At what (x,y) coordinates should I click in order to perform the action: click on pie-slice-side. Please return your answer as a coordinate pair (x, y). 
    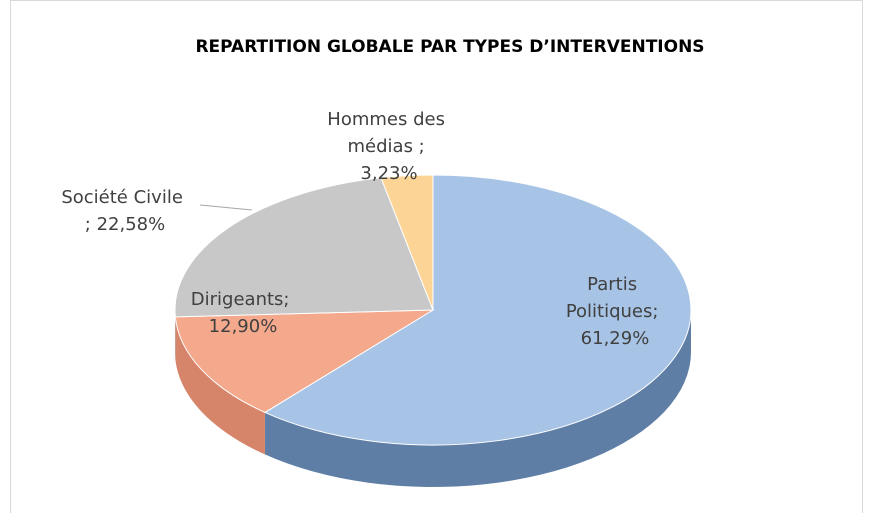
    Looking at the image, I should click on (220, 385).